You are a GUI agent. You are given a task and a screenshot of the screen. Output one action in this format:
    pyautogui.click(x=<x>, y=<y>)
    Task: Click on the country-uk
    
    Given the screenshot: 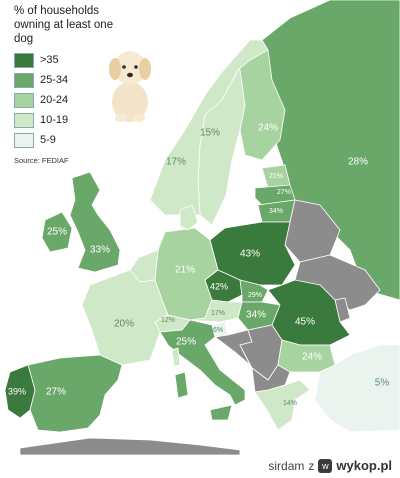 What is the action you would take?
    pyautogui.click(x=95, y=222)
    